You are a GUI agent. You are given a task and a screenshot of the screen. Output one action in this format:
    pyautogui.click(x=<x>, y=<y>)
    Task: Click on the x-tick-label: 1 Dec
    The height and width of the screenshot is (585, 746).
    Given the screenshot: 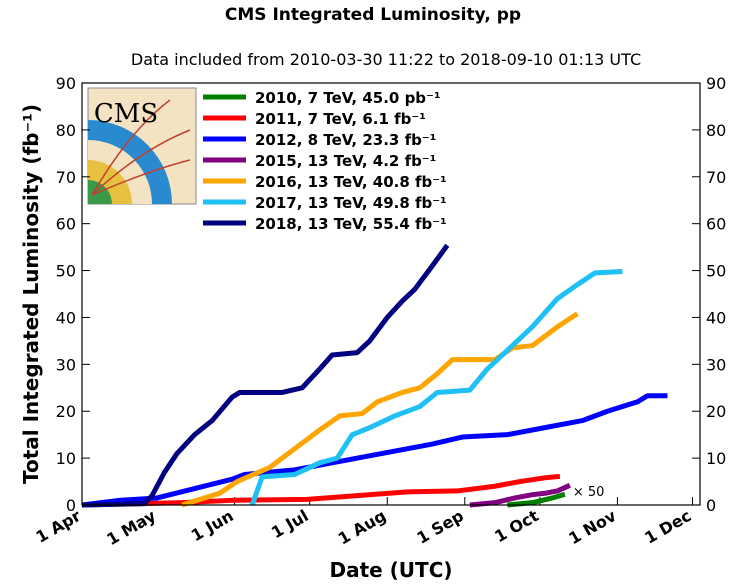 What is the action you would take?
    pyautogui.click(x=667, y=527)
    